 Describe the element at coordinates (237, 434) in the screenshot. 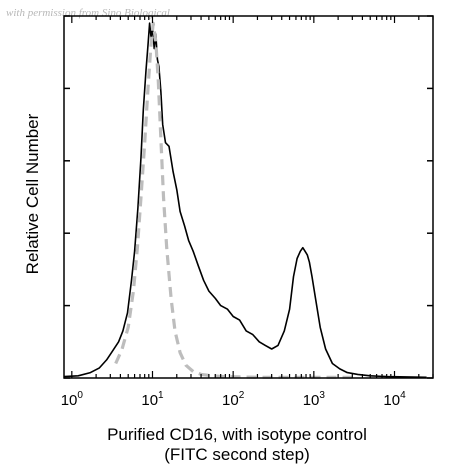

I see `x-axis-title-line-1: Purified CD16, with isotype control` at that location.